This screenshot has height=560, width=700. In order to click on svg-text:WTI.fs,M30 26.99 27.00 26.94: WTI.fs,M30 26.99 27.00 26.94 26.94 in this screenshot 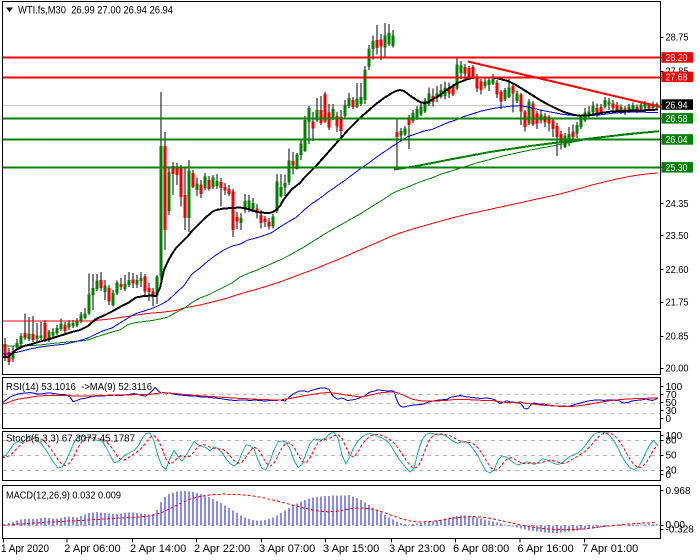, I will do `click(95, 11)`.